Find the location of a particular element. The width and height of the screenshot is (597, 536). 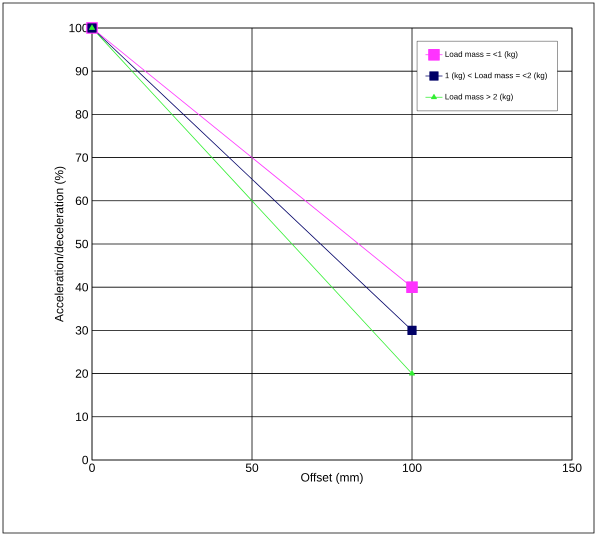

y-tick-label: 80 is located at coordinates (82, 114).